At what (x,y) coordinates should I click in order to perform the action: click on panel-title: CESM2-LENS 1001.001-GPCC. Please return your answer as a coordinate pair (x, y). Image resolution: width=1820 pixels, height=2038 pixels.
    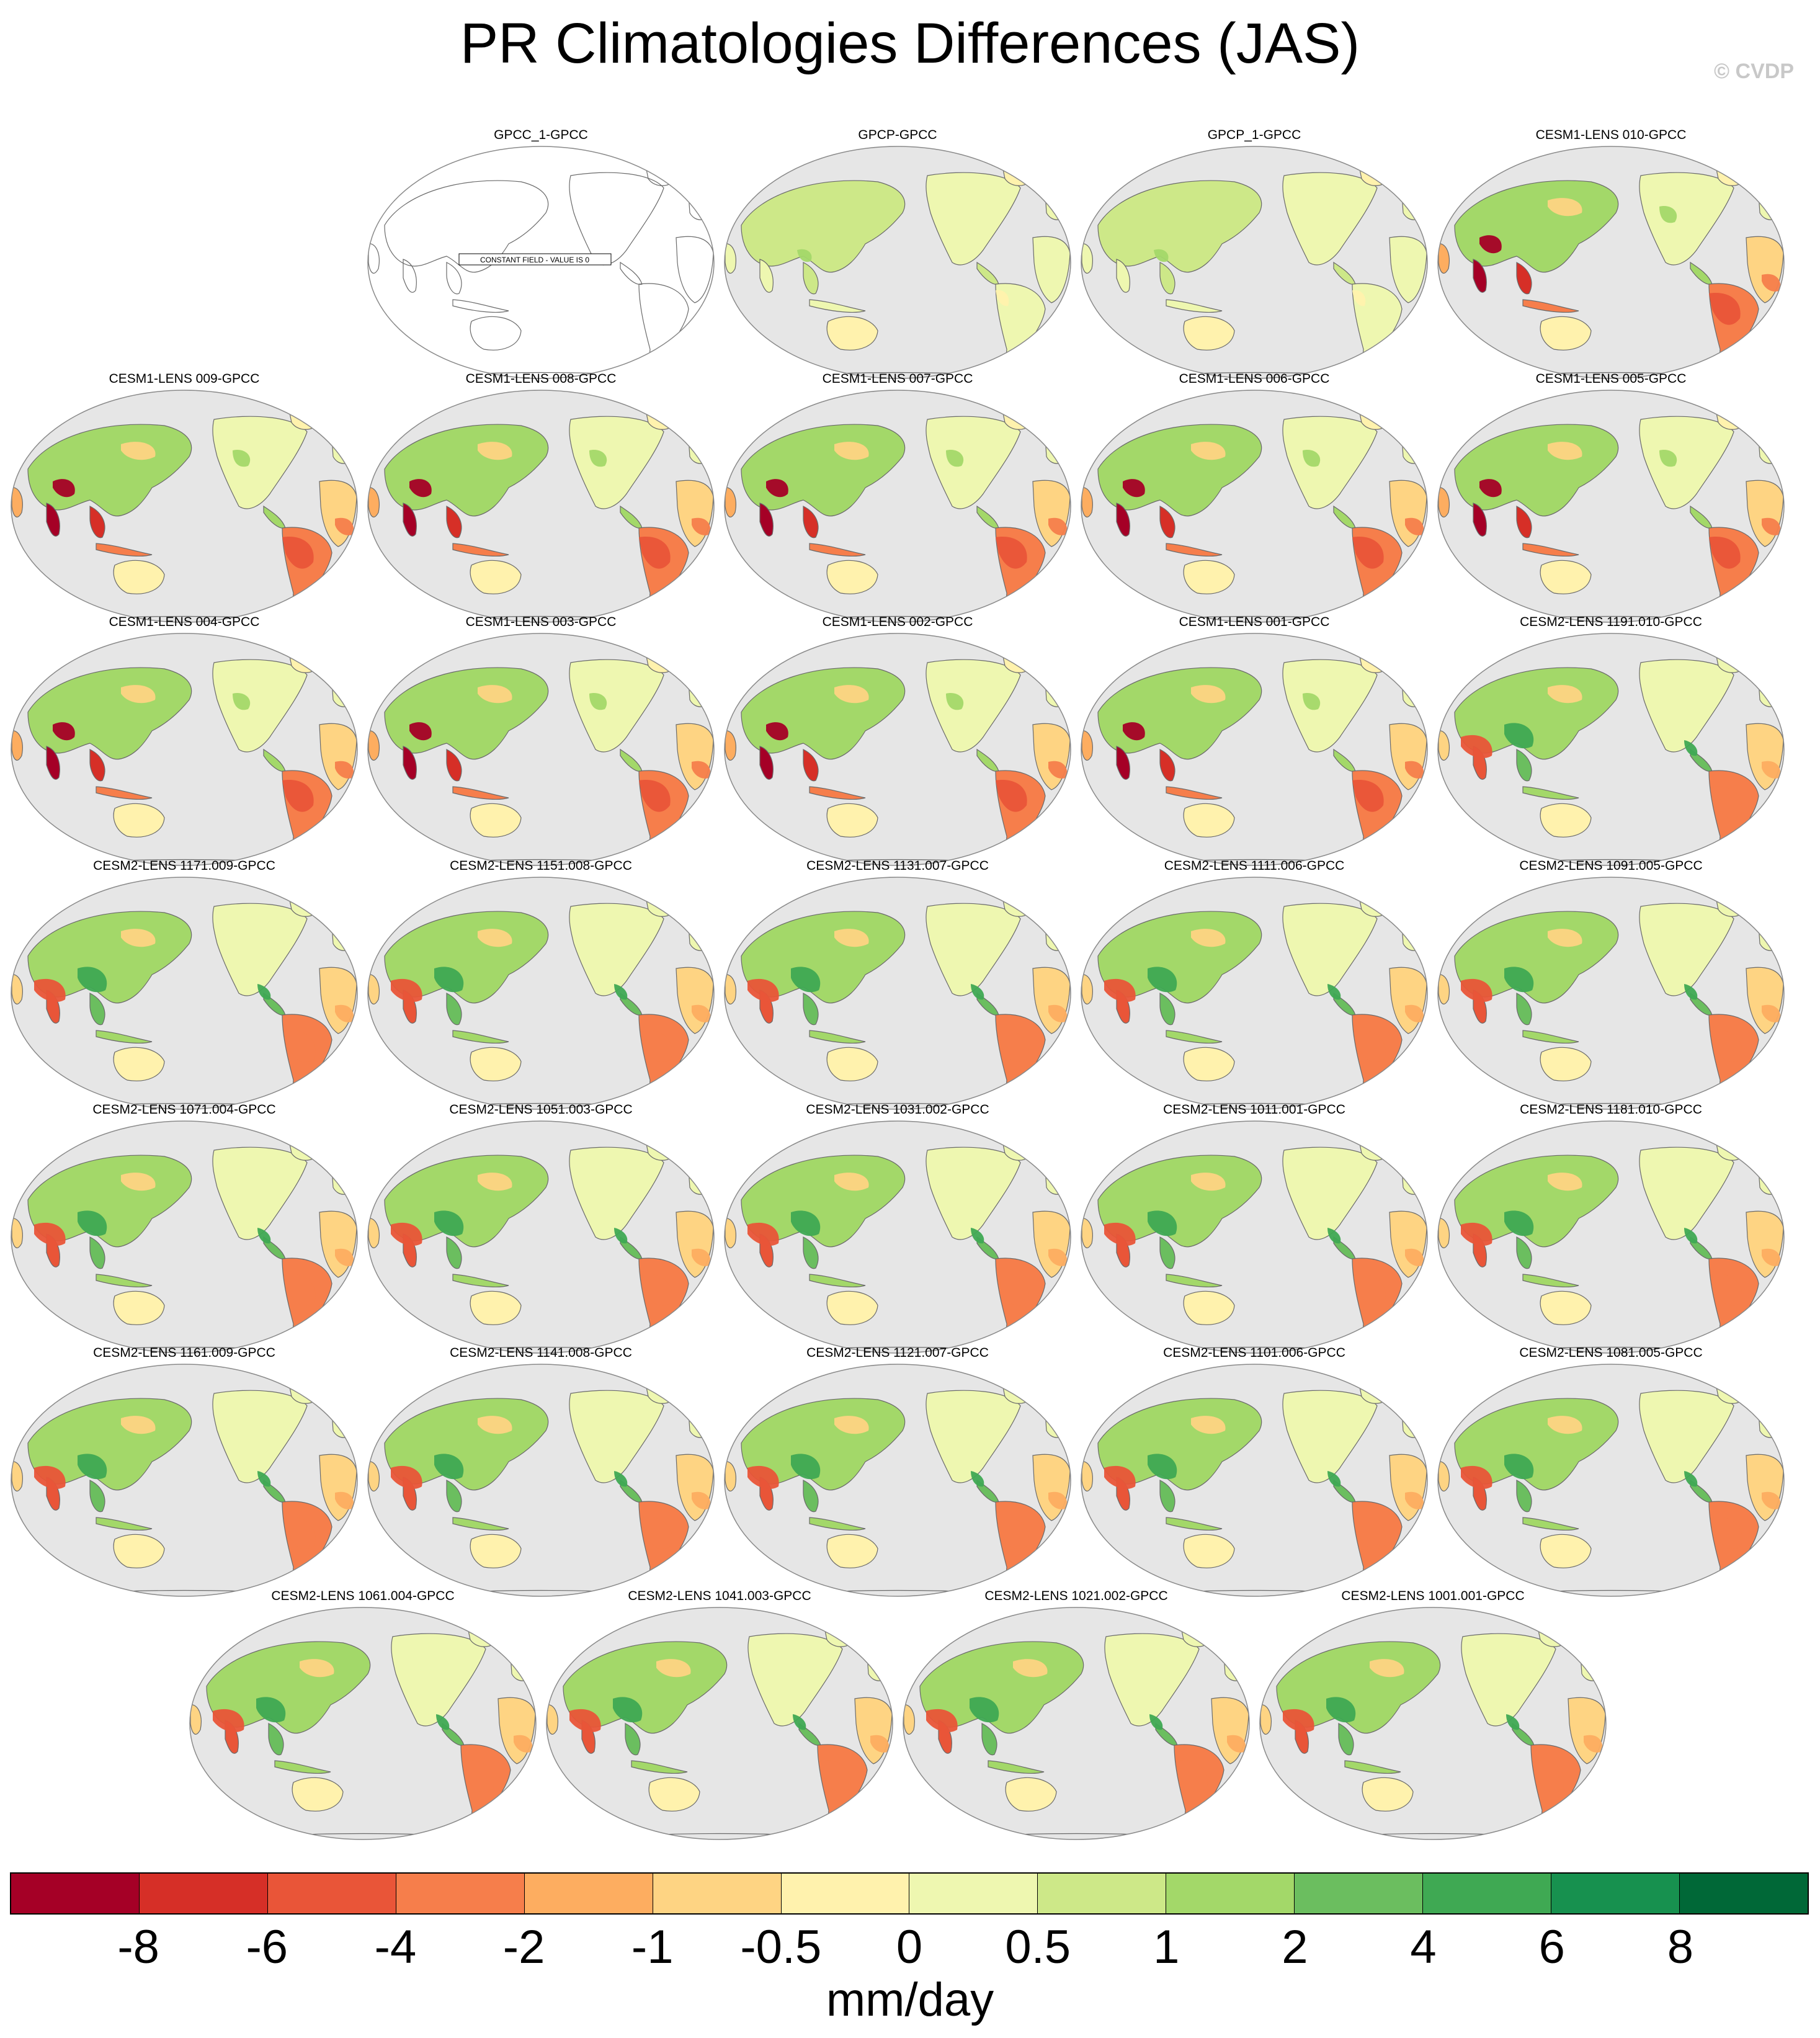
    Looking at the image, I should click on (1433, 1596).